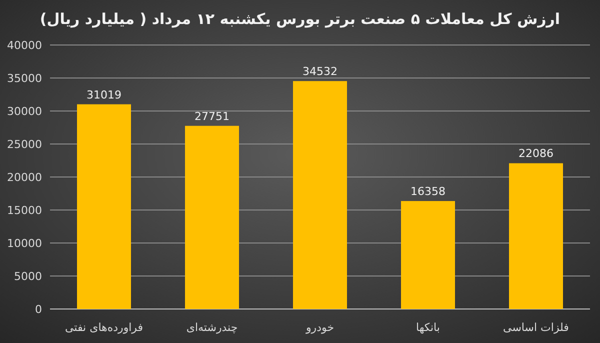  Describe the element at coordinates (212, 327) in the screenshot. I see `x-tick-label: چندرشته‌ای` at that location.